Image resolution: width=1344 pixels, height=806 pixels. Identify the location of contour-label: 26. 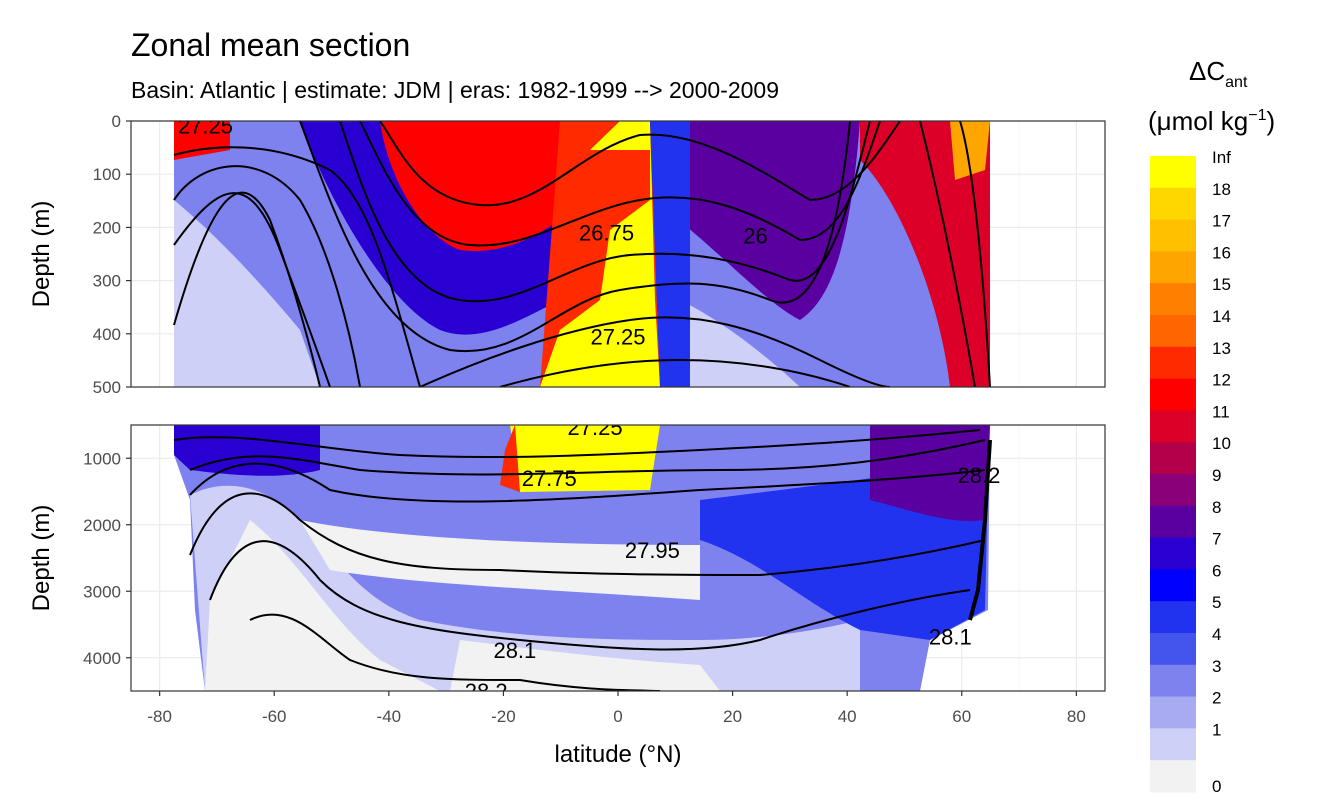
(755, 235).